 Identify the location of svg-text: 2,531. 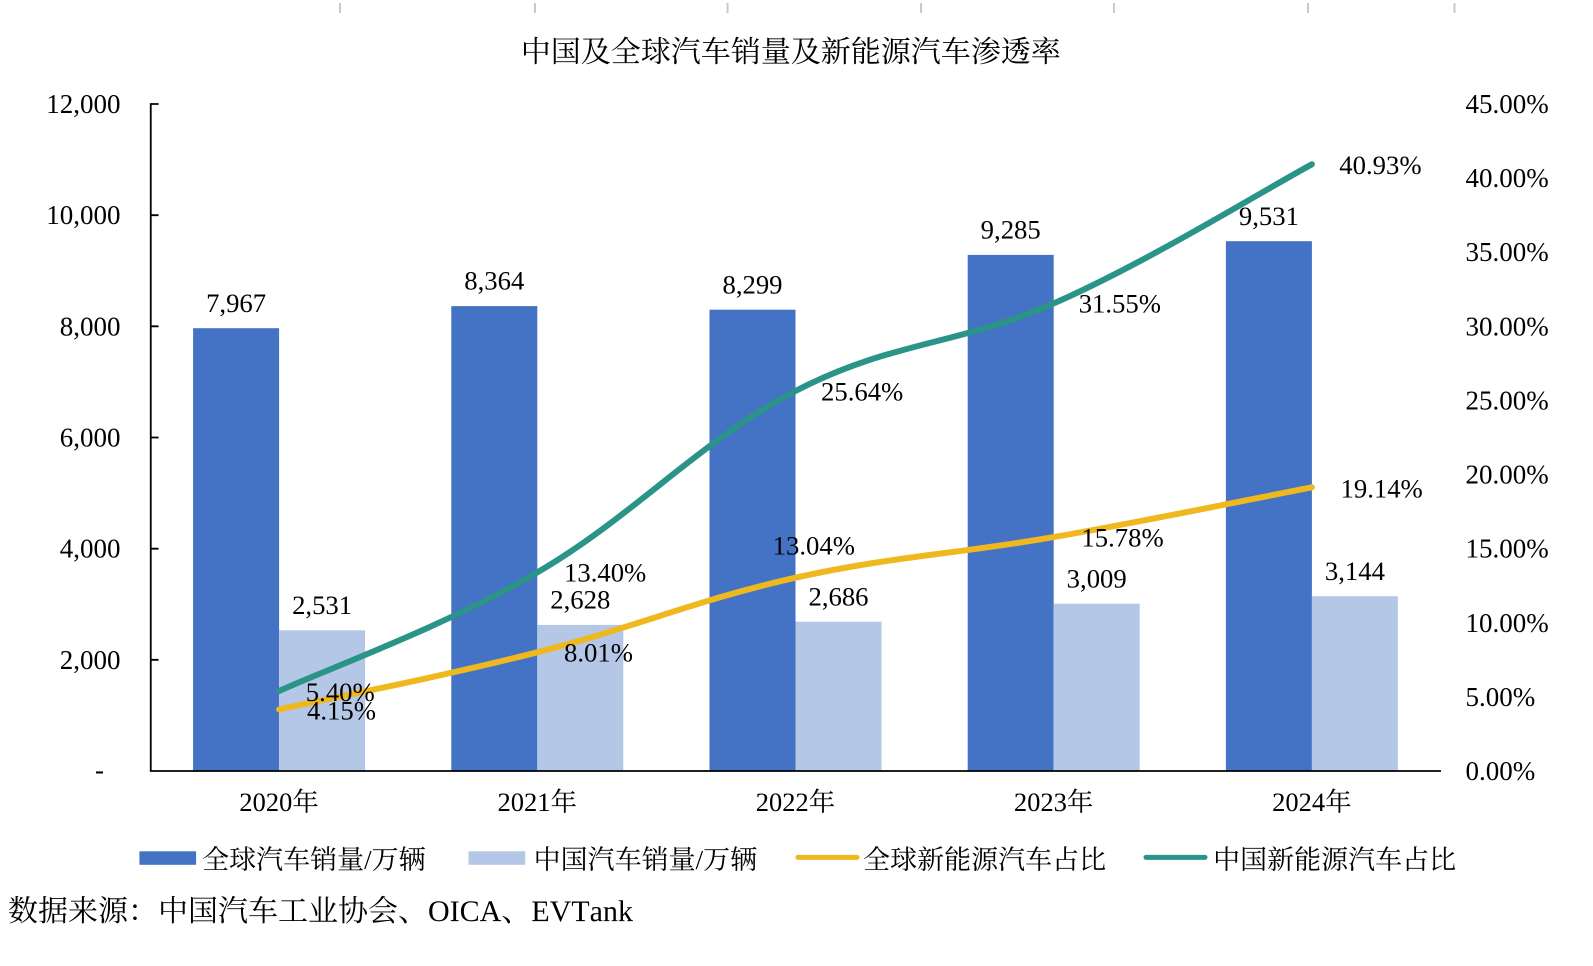
(322, 605).